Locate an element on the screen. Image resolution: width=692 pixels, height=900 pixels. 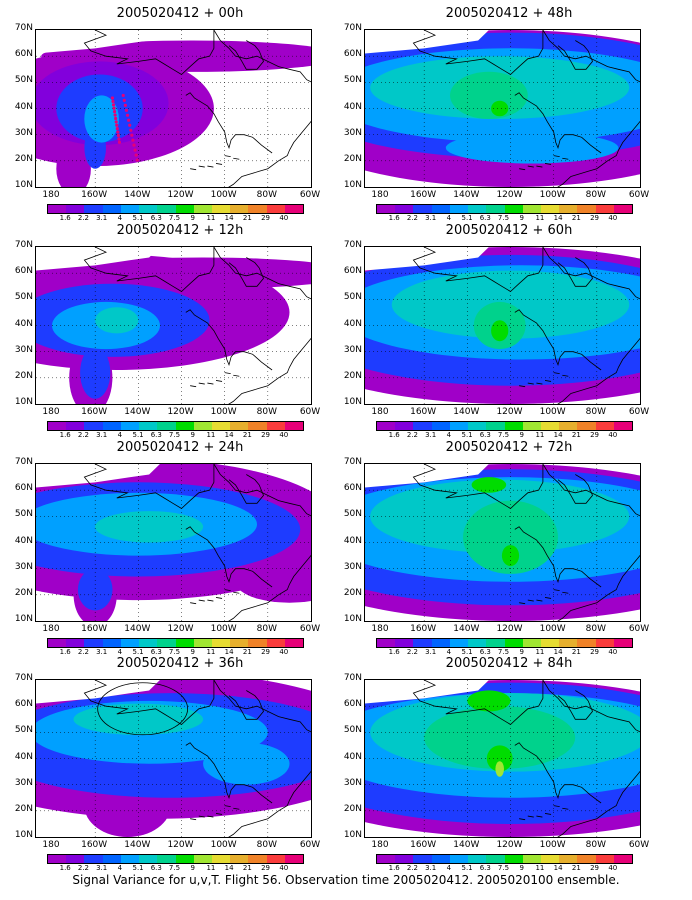
colorbar-label: 3.1 is located at coordinates (431, 868).